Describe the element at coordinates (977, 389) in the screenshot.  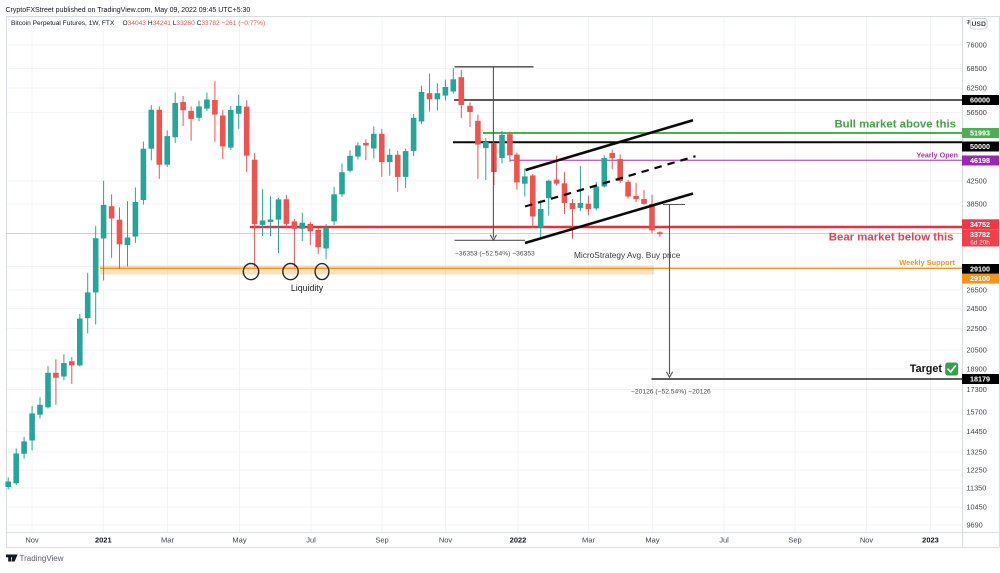
I see `svg-text: 17300` at that location.